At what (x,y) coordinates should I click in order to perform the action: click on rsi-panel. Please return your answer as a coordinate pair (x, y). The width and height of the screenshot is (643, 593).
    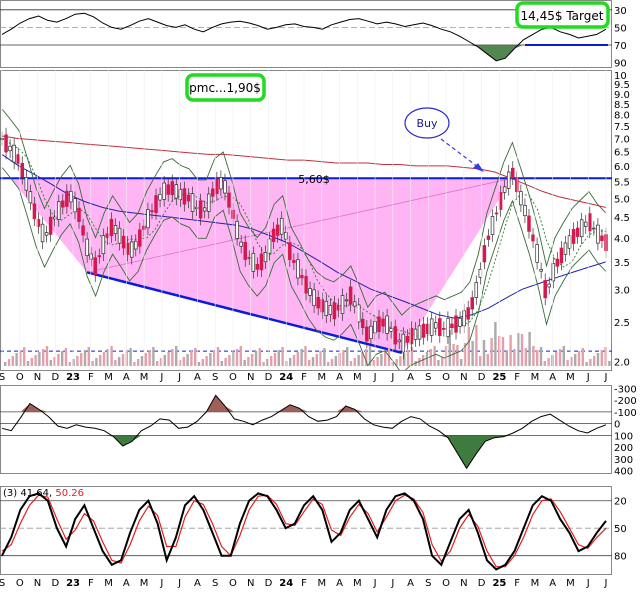
    Looking at the image, I should click on (306, 35).